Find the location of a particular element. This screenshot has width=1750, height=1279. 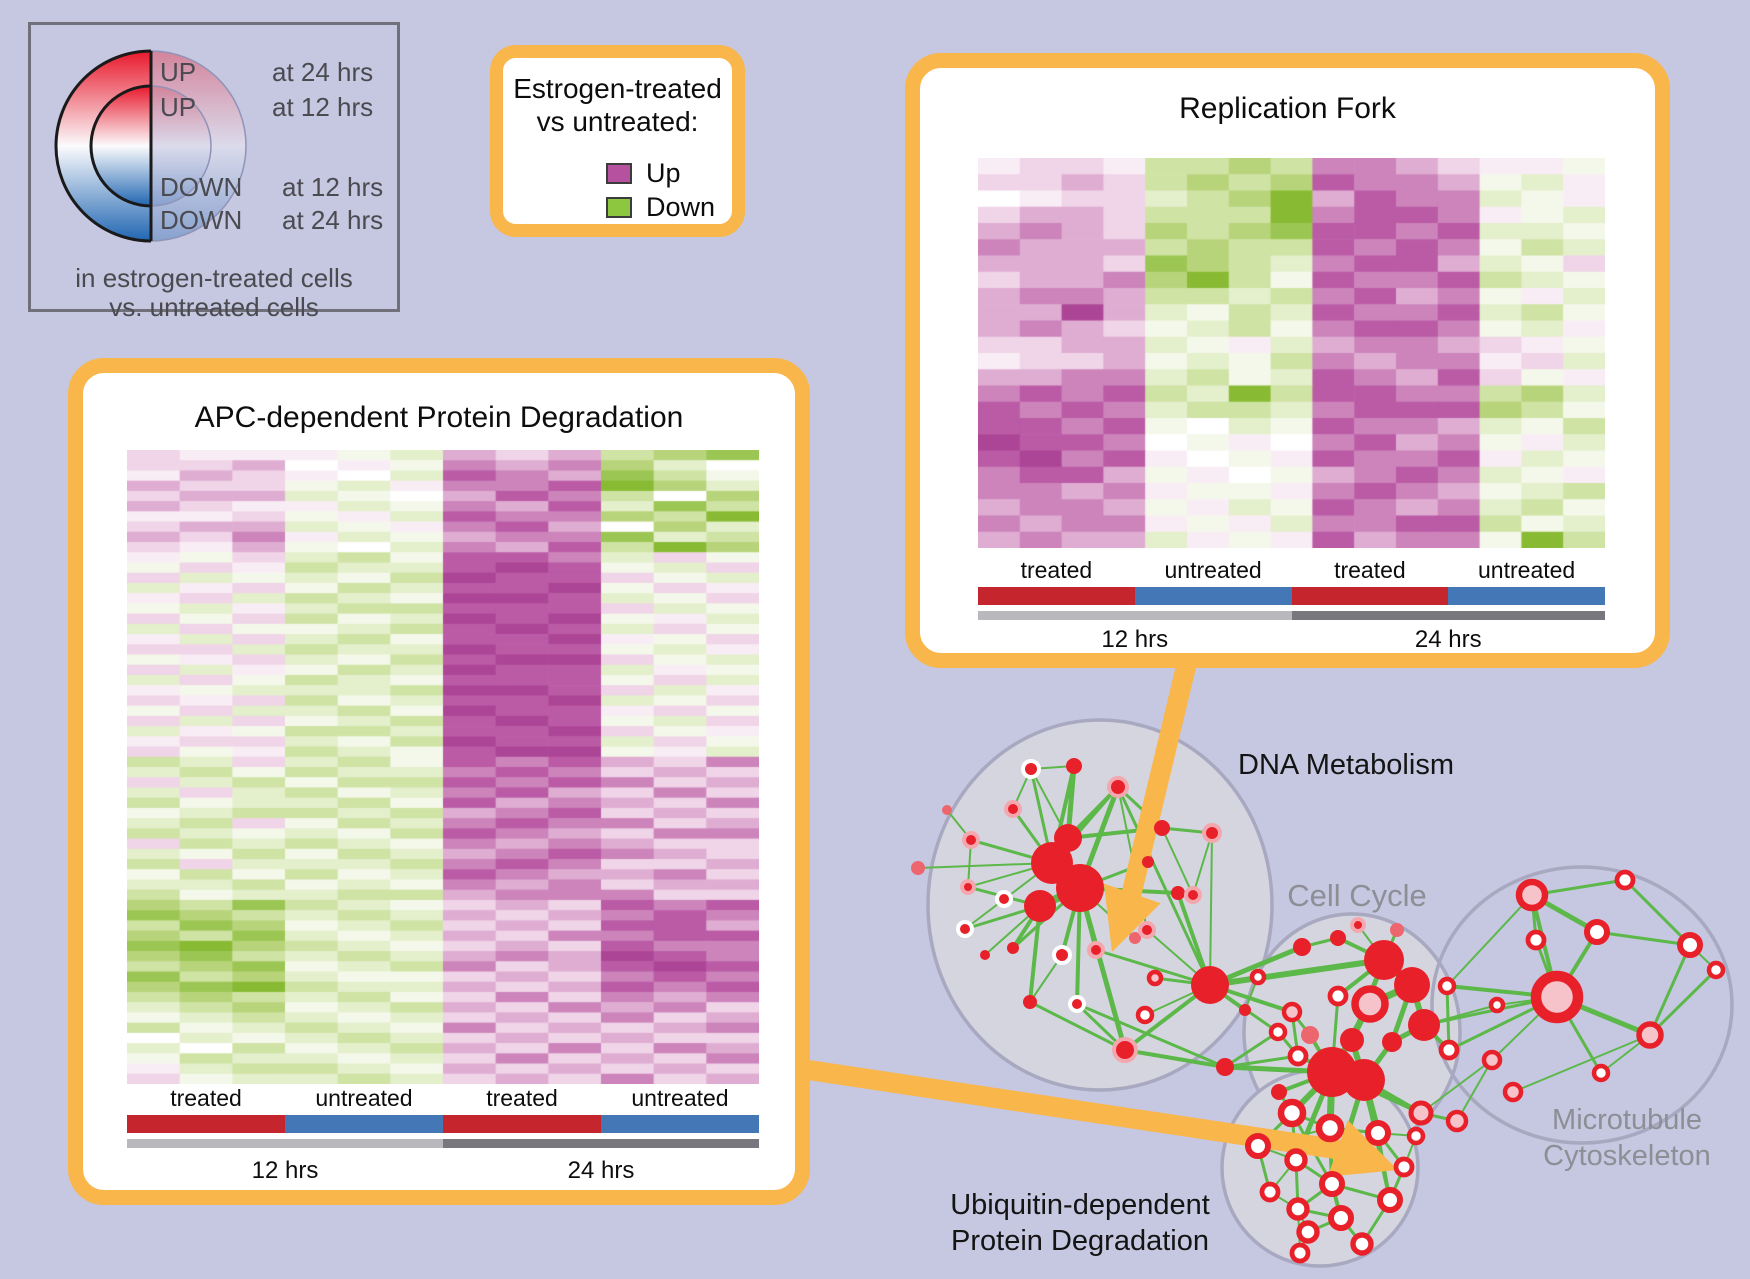

replication-group-labels: treated untreated treated untreated is located at coordinates (1291, 570).